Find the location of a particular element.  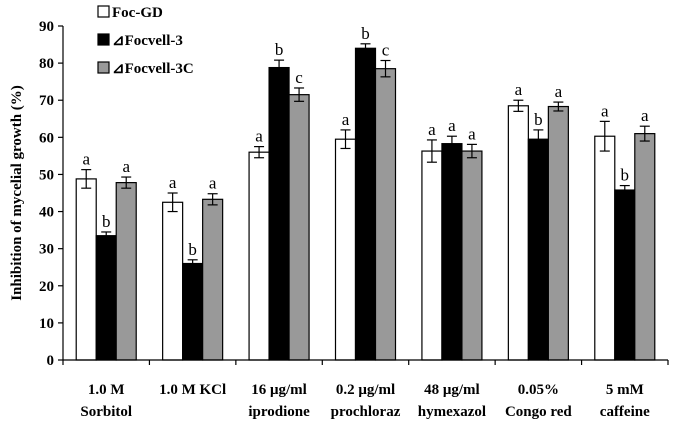

y-tick-label: 70 is located at coordinates (46, 101).